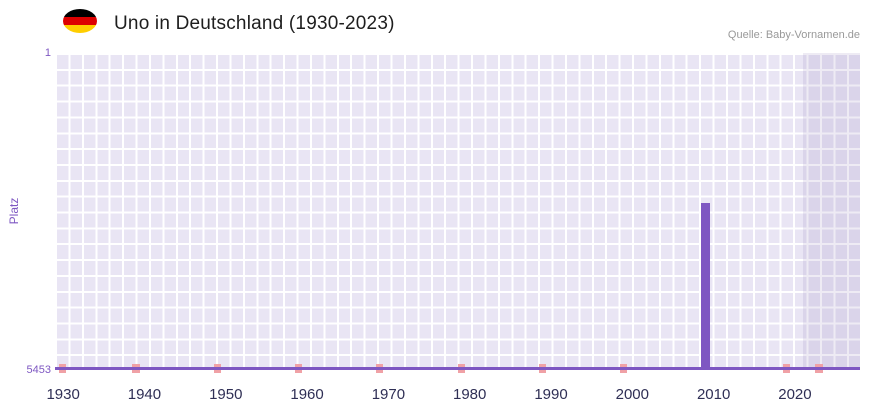 Image resolution: width=873 pixels, height=412 pixels. I want to click on chart-title: Uno in Deutschland (1930-2023), so click(254, 23).